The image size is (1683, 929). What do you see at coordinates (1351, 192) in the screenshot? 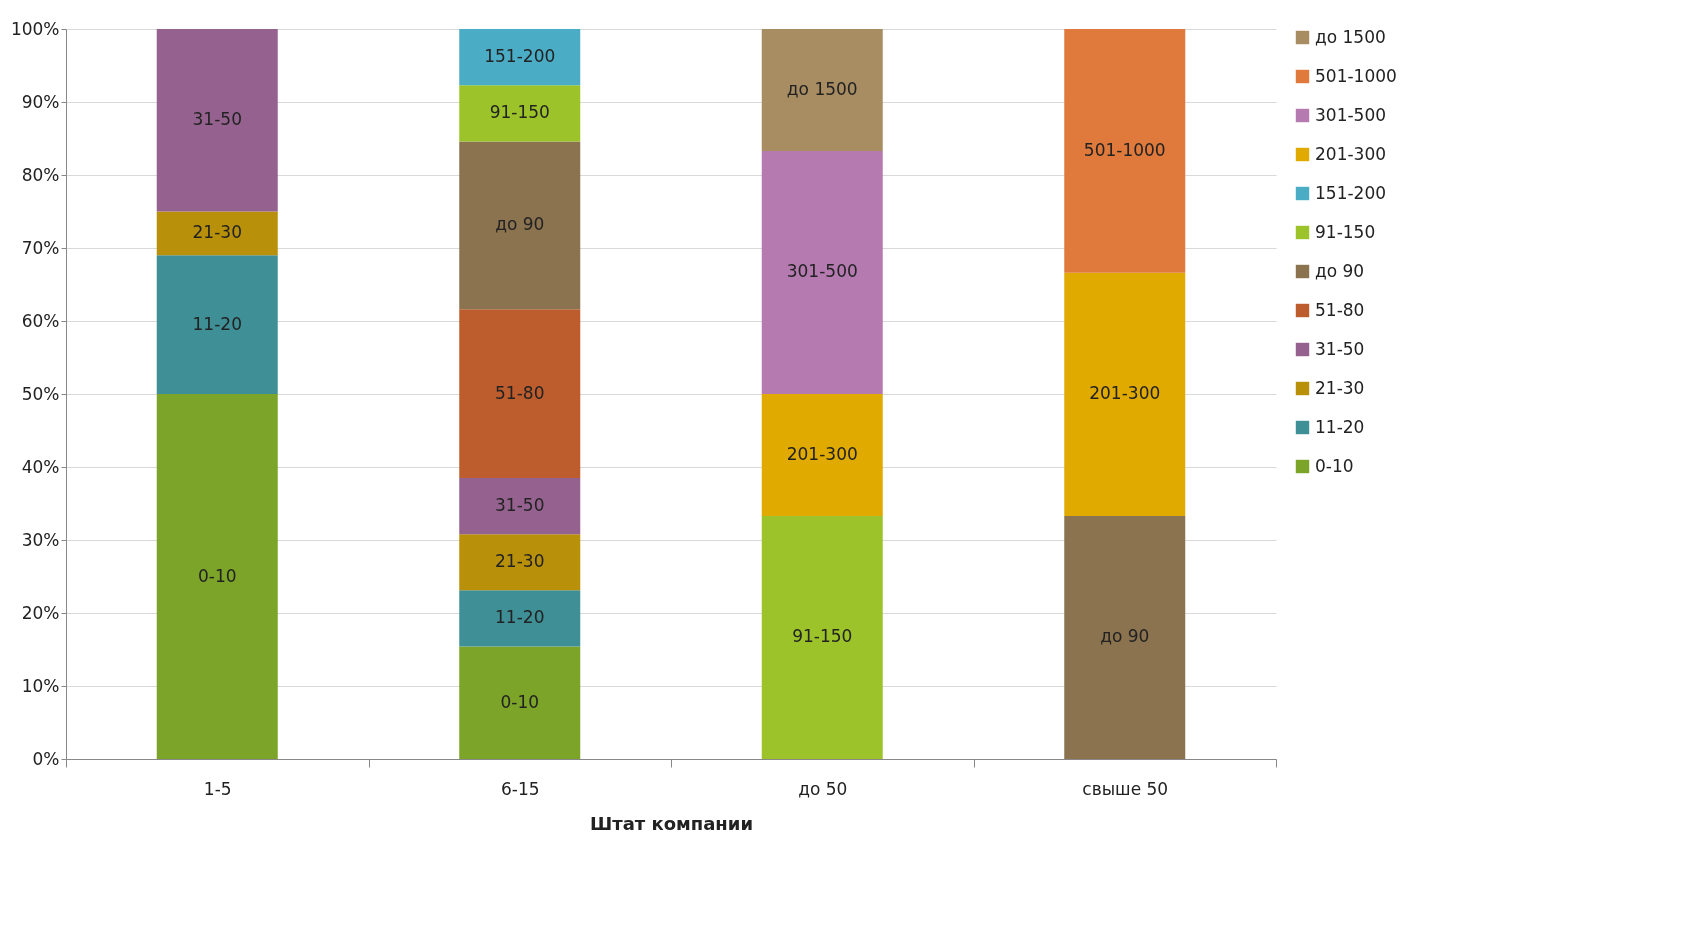
I see `legend-label: 151-200` at bounding box center [1351, 192].